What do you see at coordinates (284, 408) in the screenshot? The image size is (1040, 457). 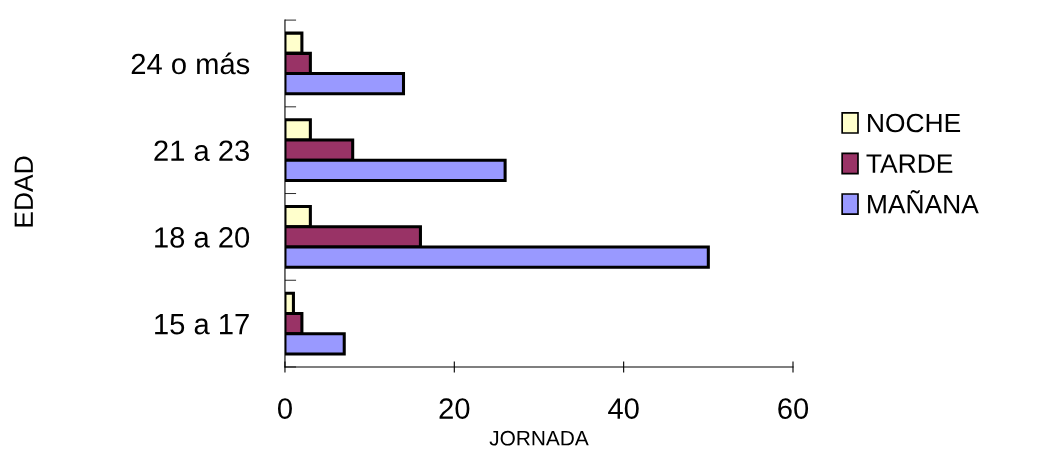 I see `x-tick-label: 0` at bounding box center [284, 408].